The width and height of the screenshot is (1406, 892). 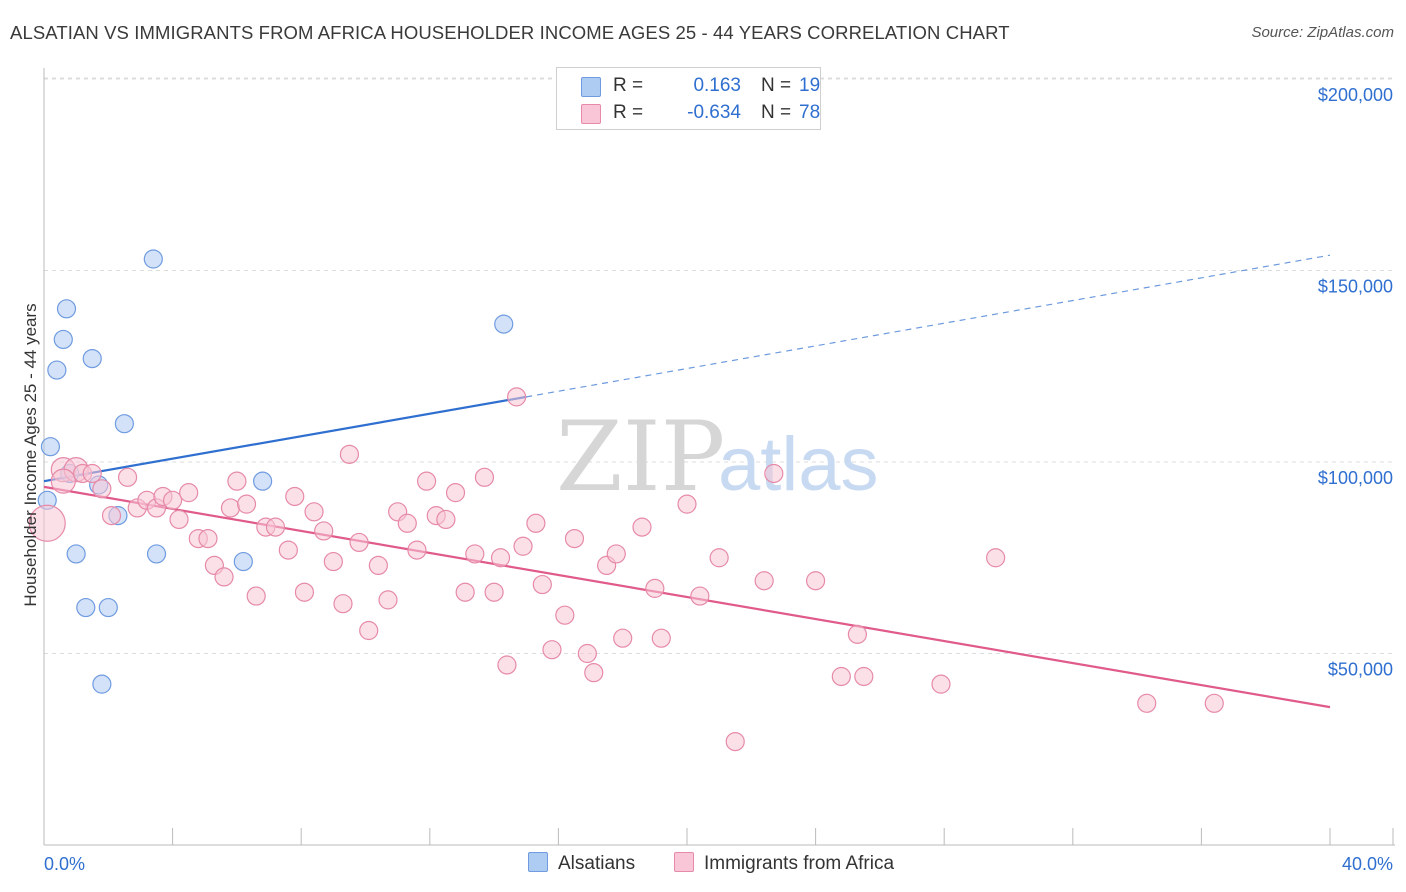 I want to click on watermark: ZIP atlas, so click(x=717, y=457).